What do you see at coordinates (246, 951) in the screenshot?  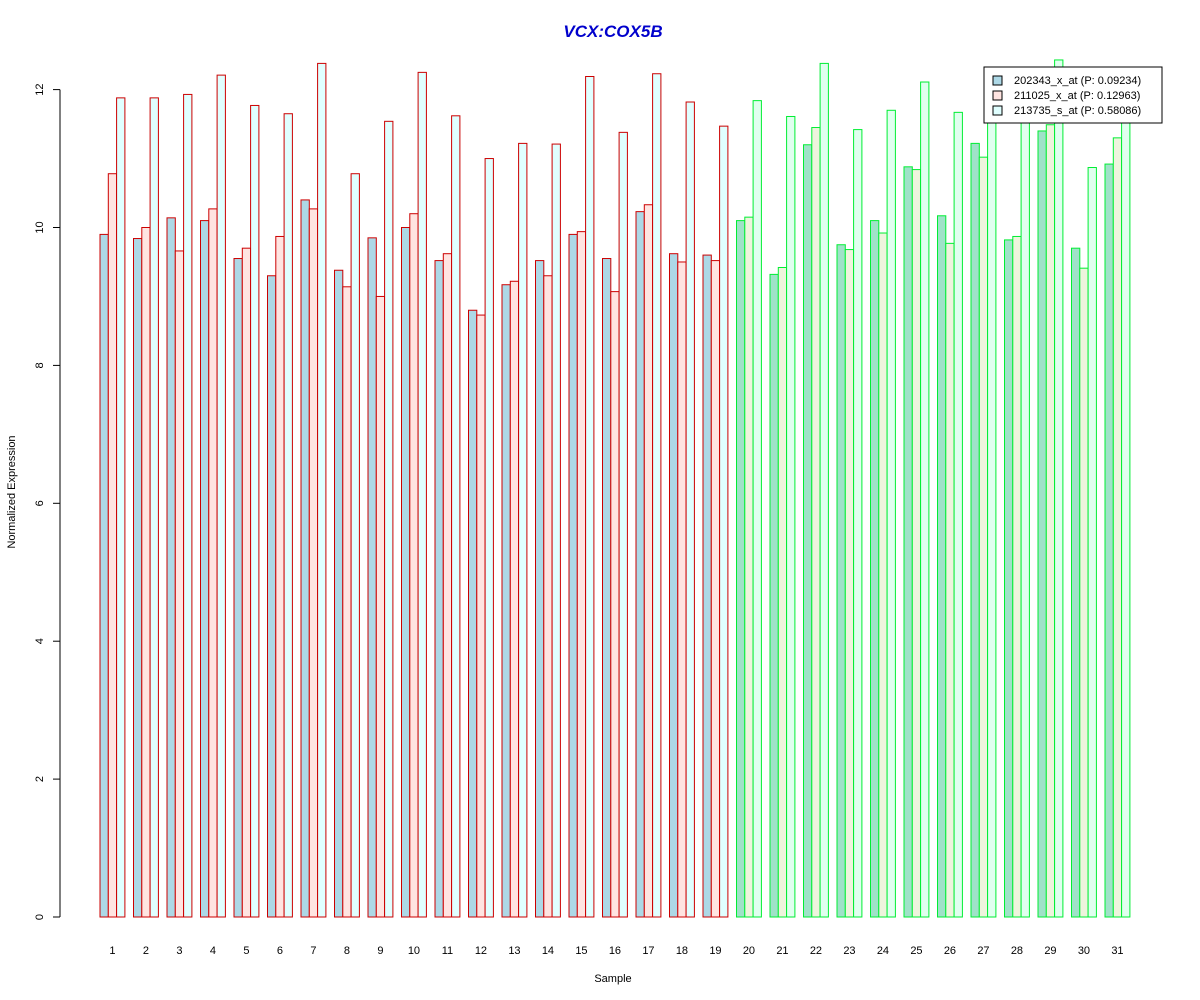 I see `x-tick-label: 5` at bounding box center [246, 951].